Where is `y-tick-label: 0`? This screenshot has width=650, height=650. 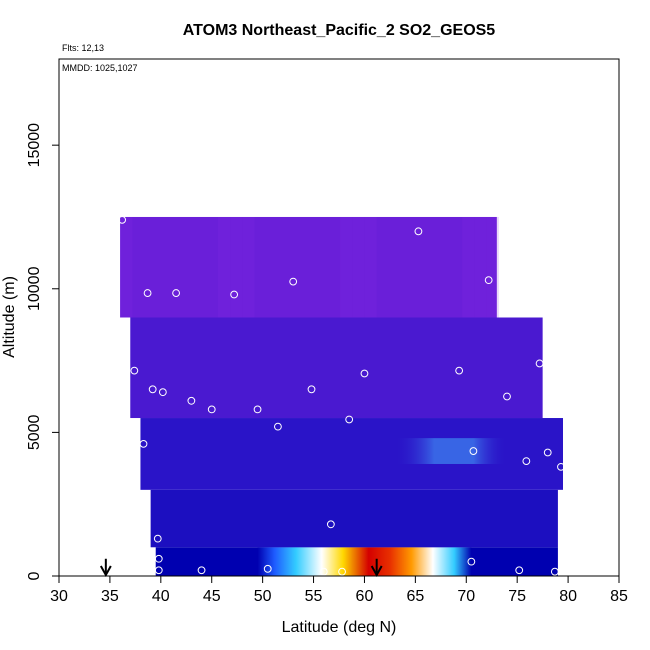 y-tick-label: 0 is located at coordinates (34, 575).